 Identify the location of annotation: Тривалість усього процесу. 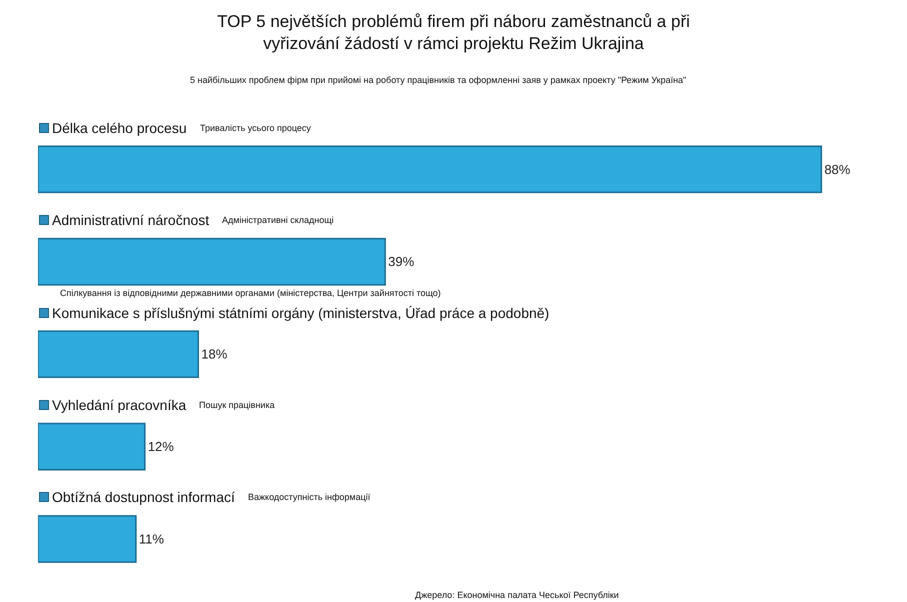
(256, 128).